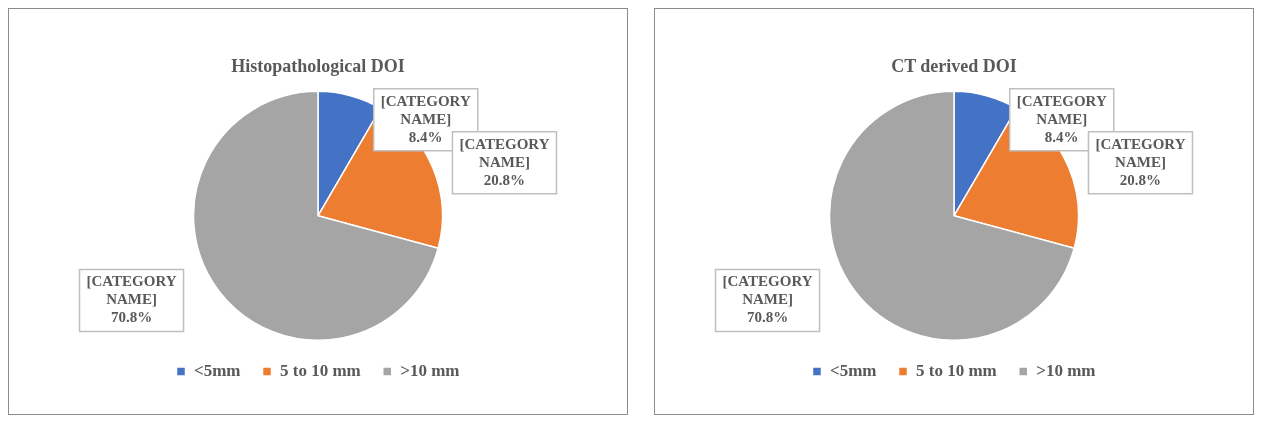 The width and height of the screenshot is (1262, 423). I want to click on chart-title: CT derived DOI, so click(954, 66).